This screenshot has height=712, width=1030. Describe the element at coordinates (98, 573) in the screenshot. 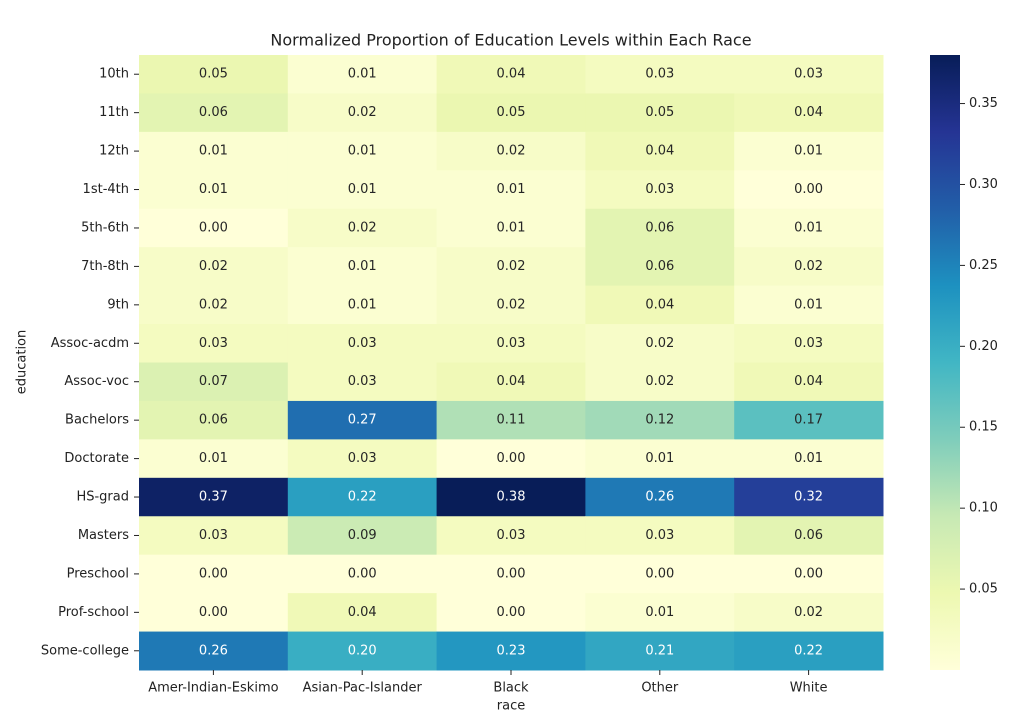

I see `y-tick-label: Preschool` at that location.